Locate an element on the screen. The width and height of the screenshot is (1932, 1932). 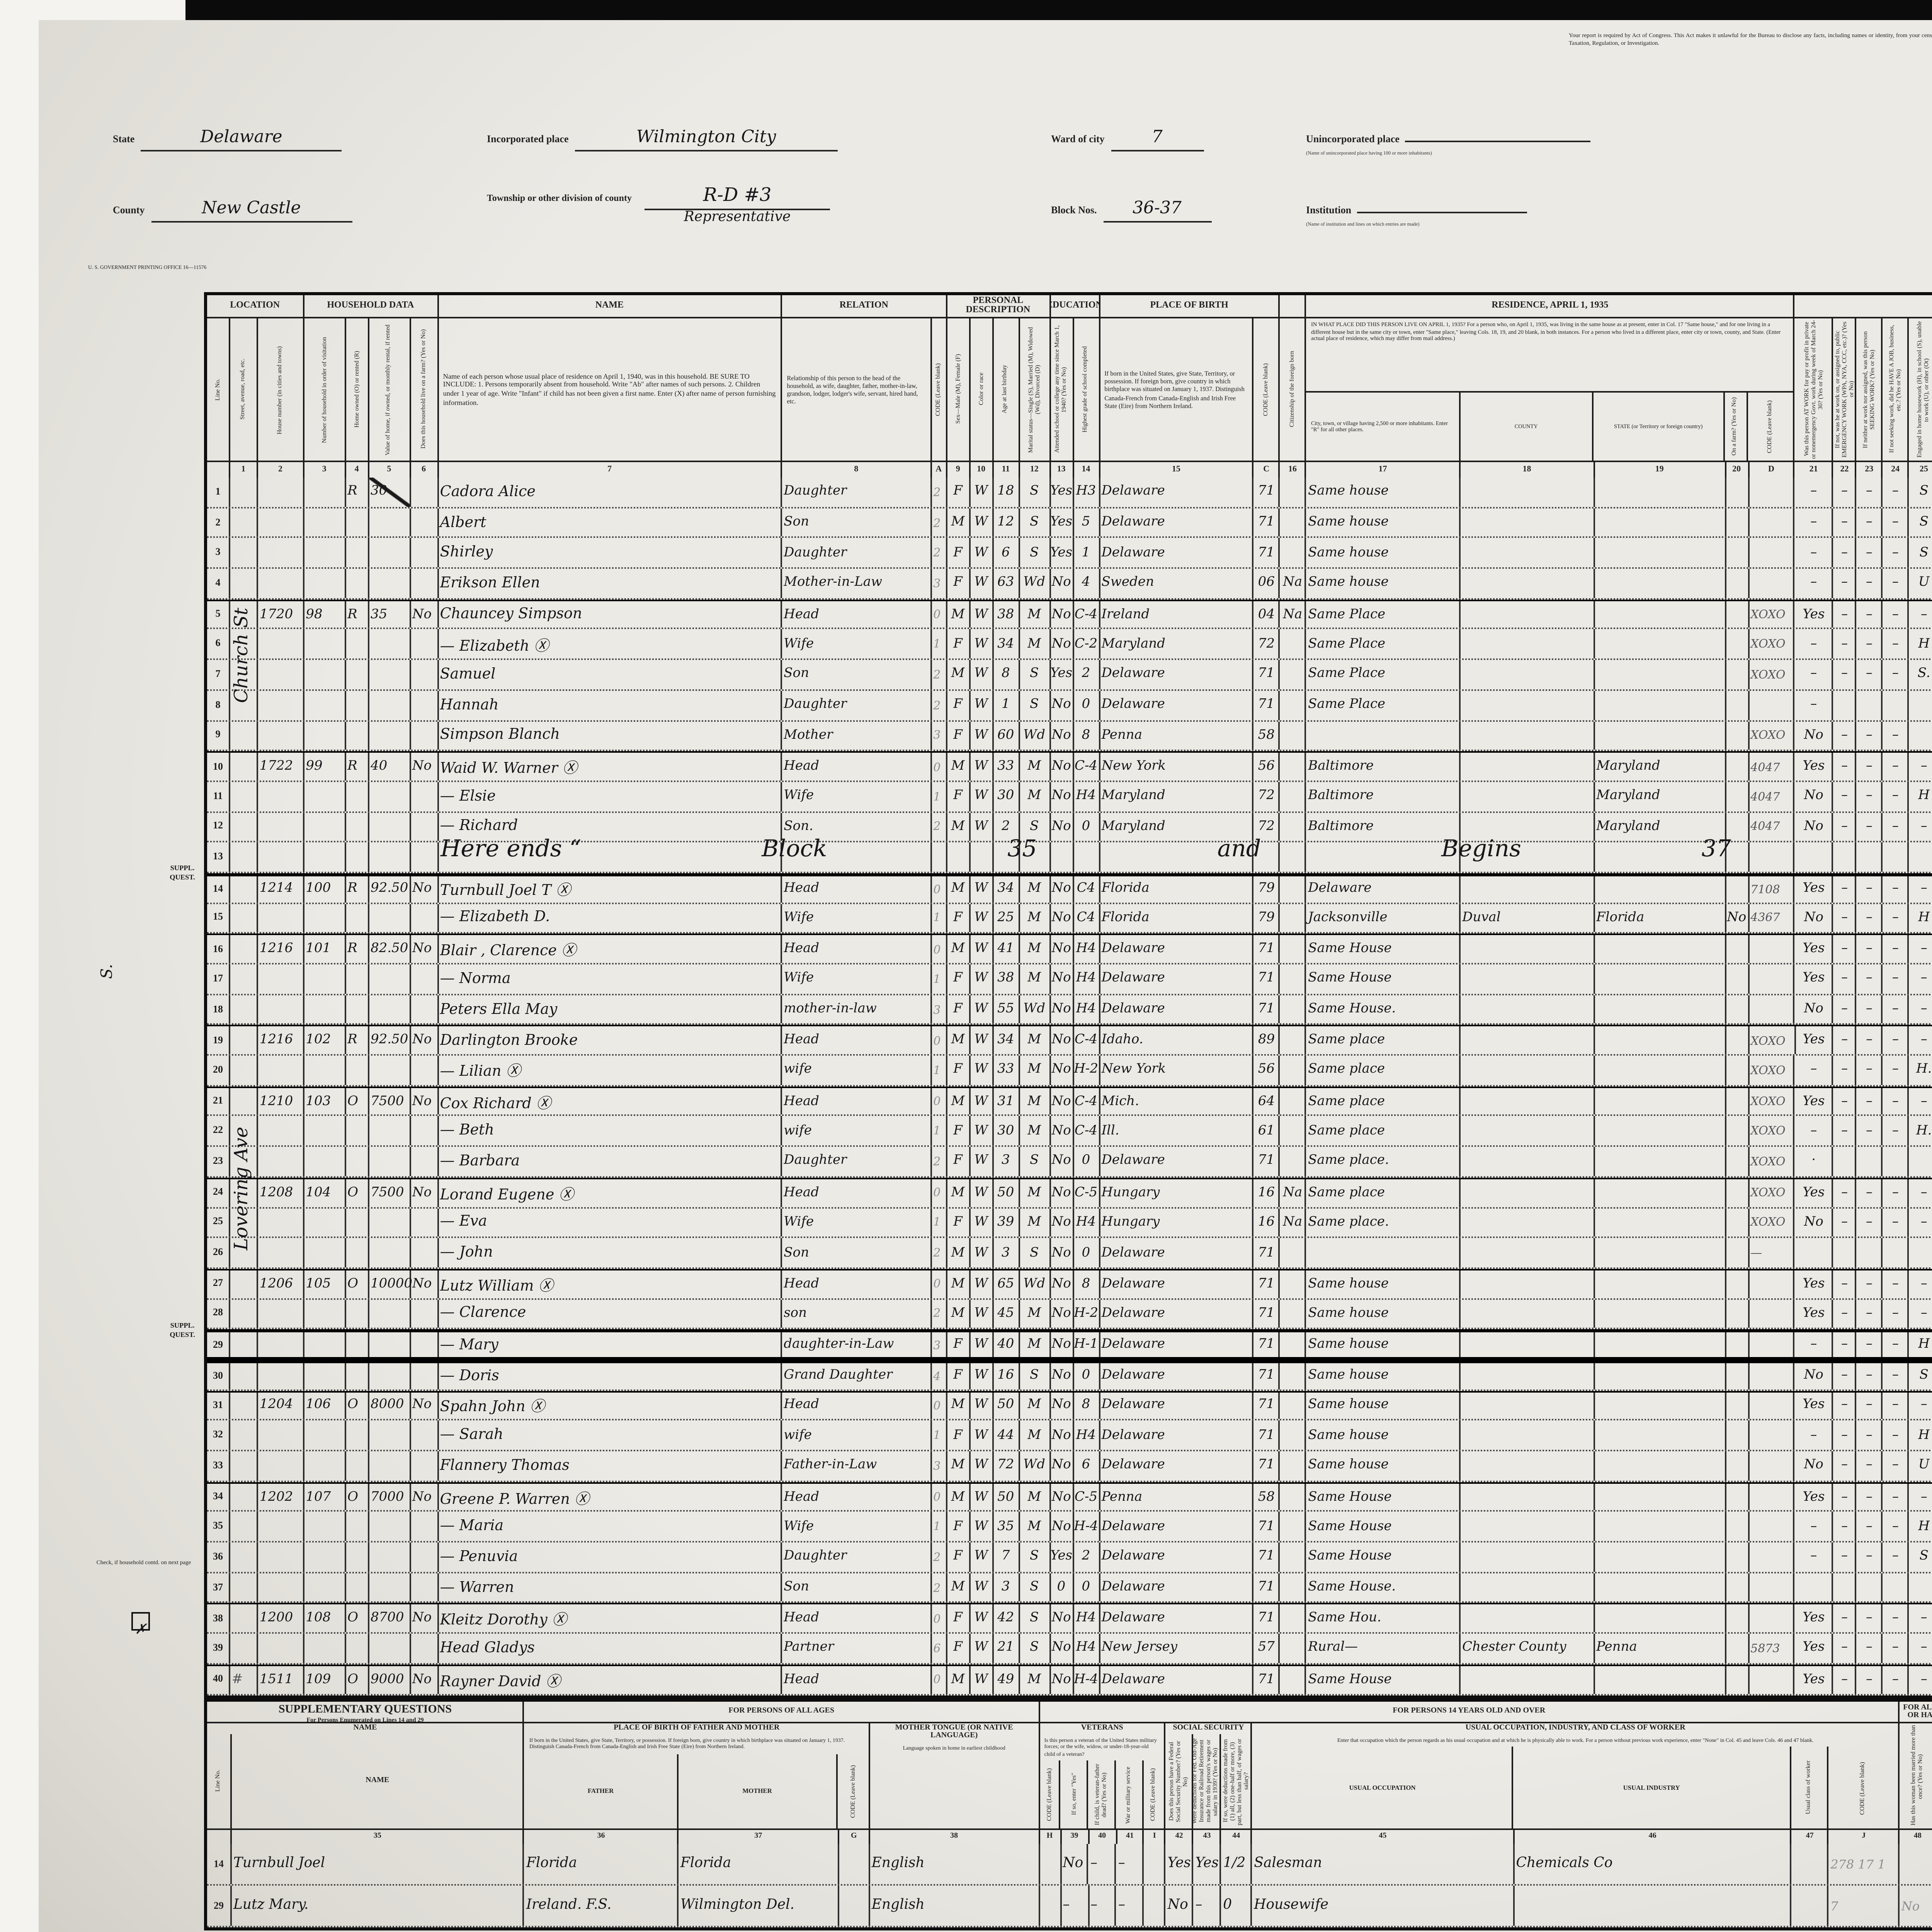
cell-r19-c10: M is located at coordinates (959, 1041).